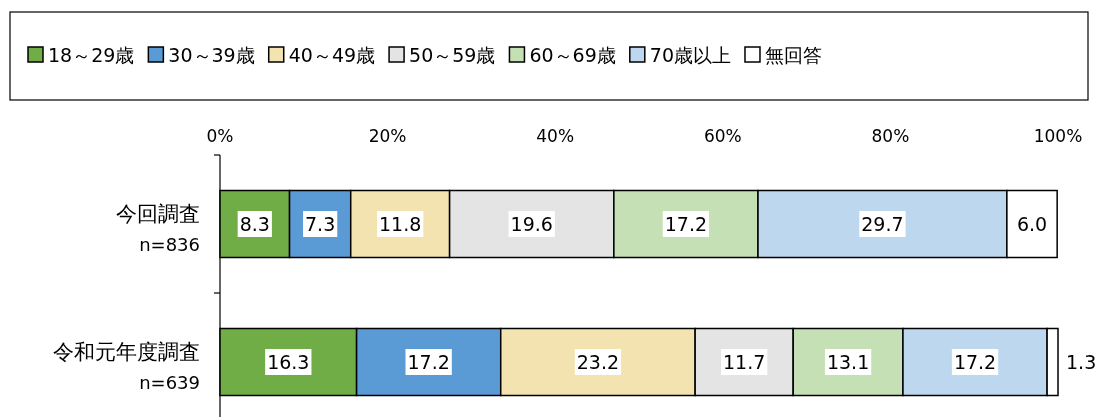 The width and height of the screenshot is (1100, 417). I want to click on data-label: 16.3, so click(288, 362).